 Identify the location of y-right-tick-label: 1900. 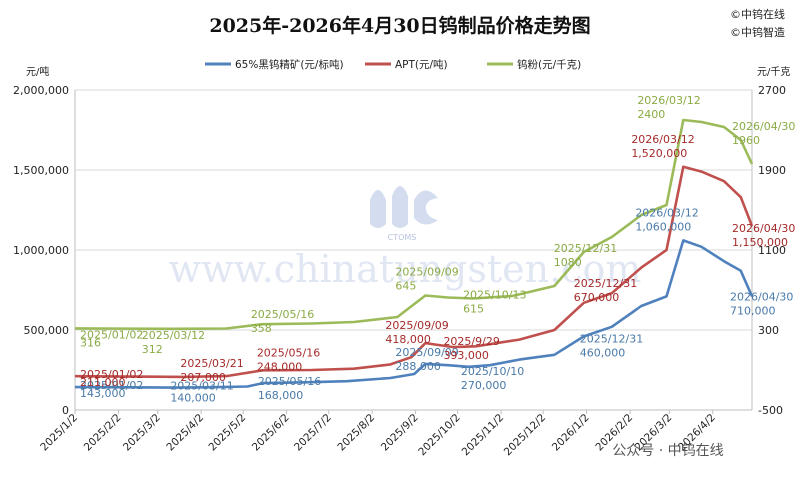
(772, 170).